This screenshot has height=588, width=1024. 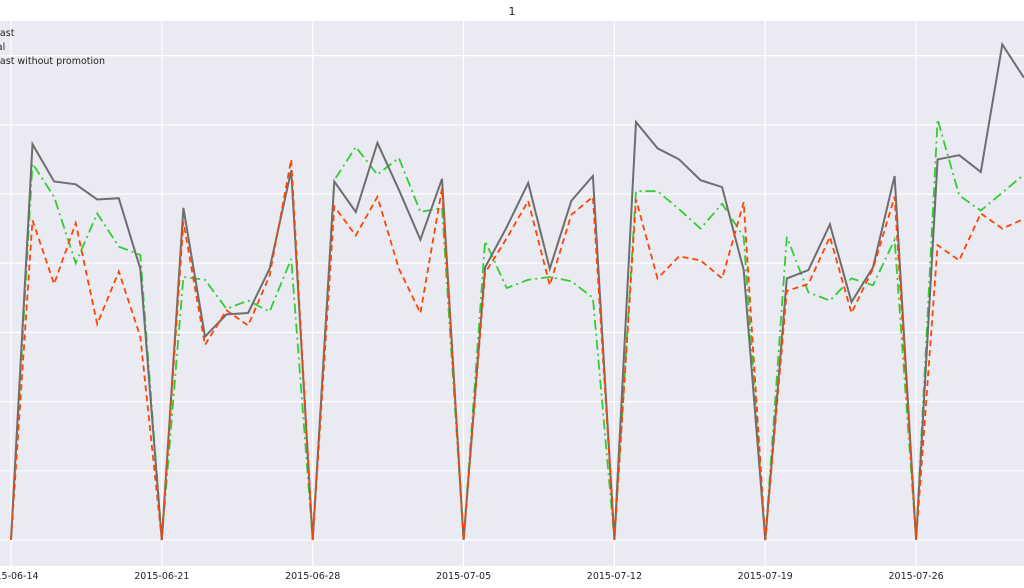 I want to click on legend-label: actual, so click(x=3, y=47).